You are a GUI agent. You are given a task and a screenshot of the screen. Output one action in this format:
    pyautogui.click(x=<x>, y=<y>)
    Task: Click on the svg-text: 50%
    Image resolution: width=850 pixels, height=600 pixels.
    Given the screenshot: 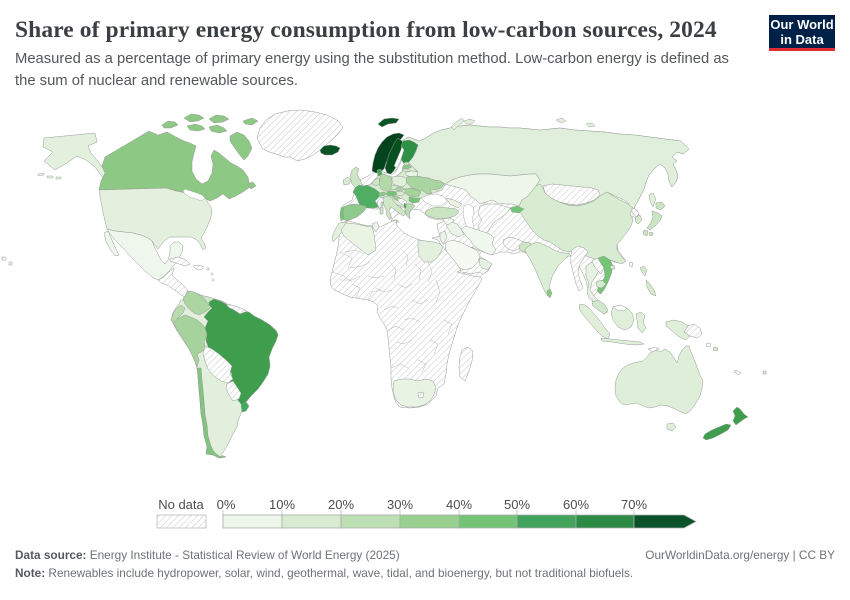 What is the action you would take?
    pyautogui.click(x=517, y=504)
    